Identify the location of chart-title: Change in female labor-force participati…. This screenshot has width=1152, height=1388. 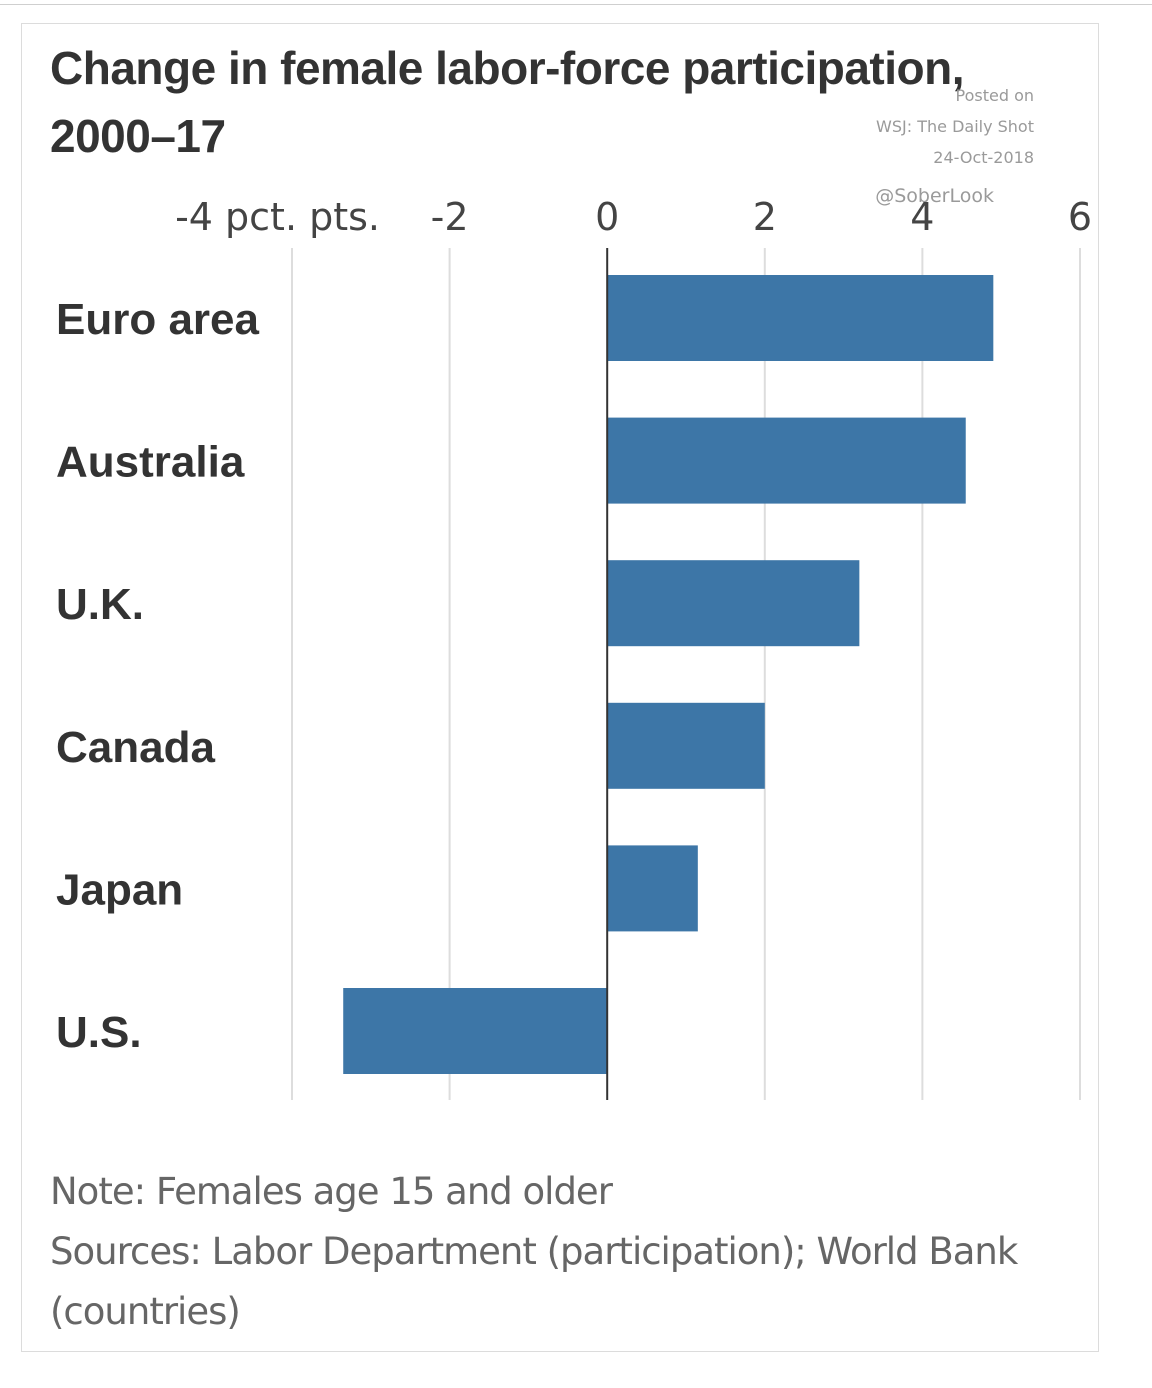
(507, 102).